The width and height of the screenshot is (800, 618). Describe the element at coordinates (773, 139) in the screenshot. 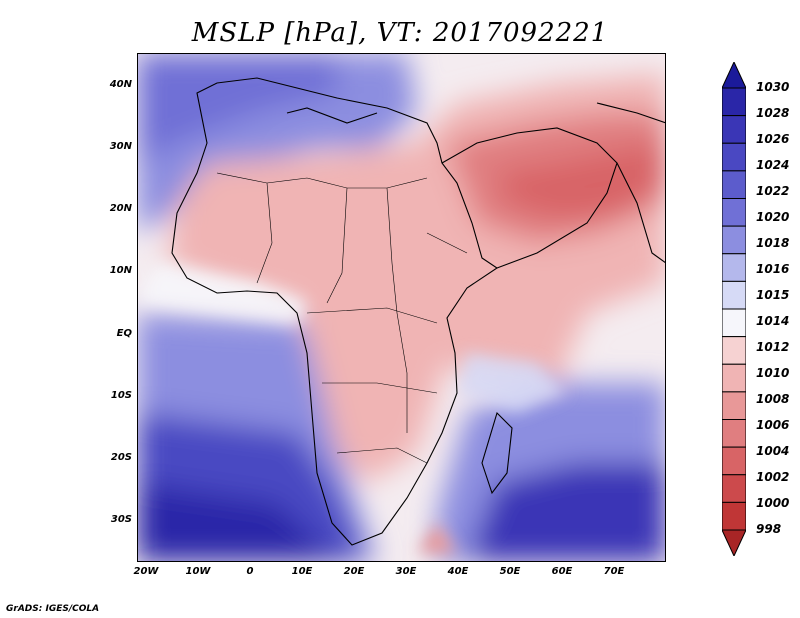

I see `colorbar-label: 1026` at that location.